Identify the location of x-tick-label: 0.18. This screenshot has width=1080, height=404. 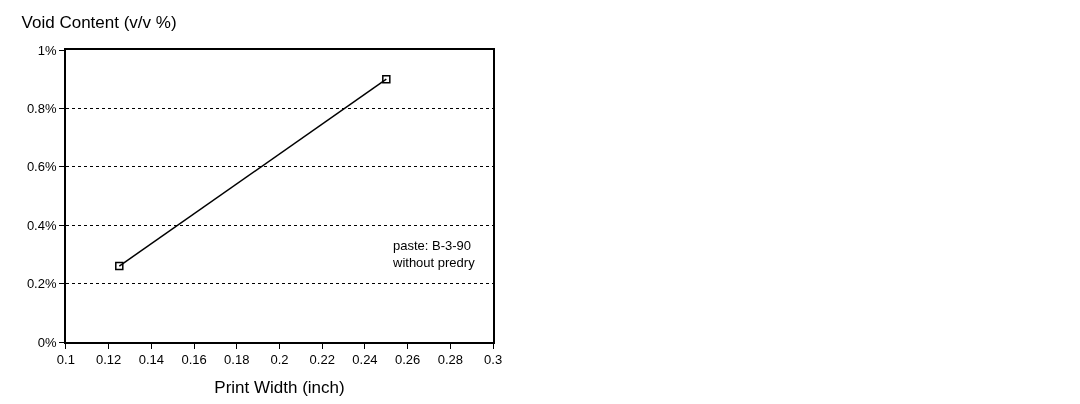
(237, 360).